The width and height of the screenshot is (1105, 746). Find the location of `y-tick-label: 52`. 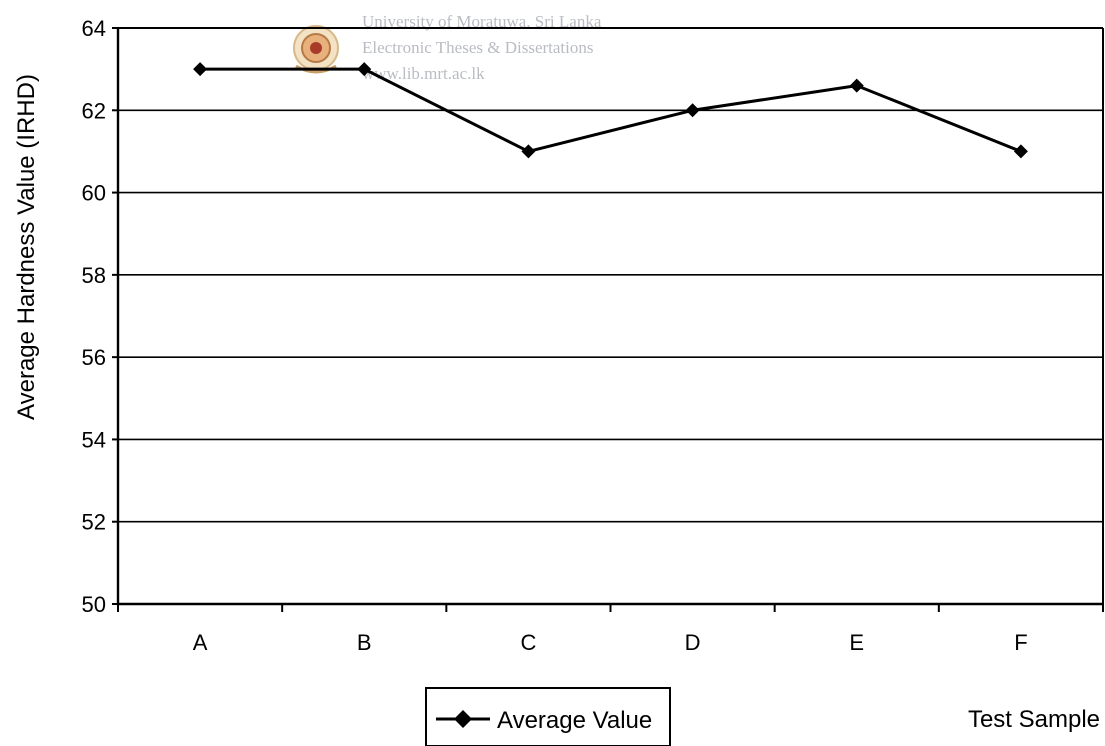

y-tick-label: 52 is located at coordinates (94, 522).